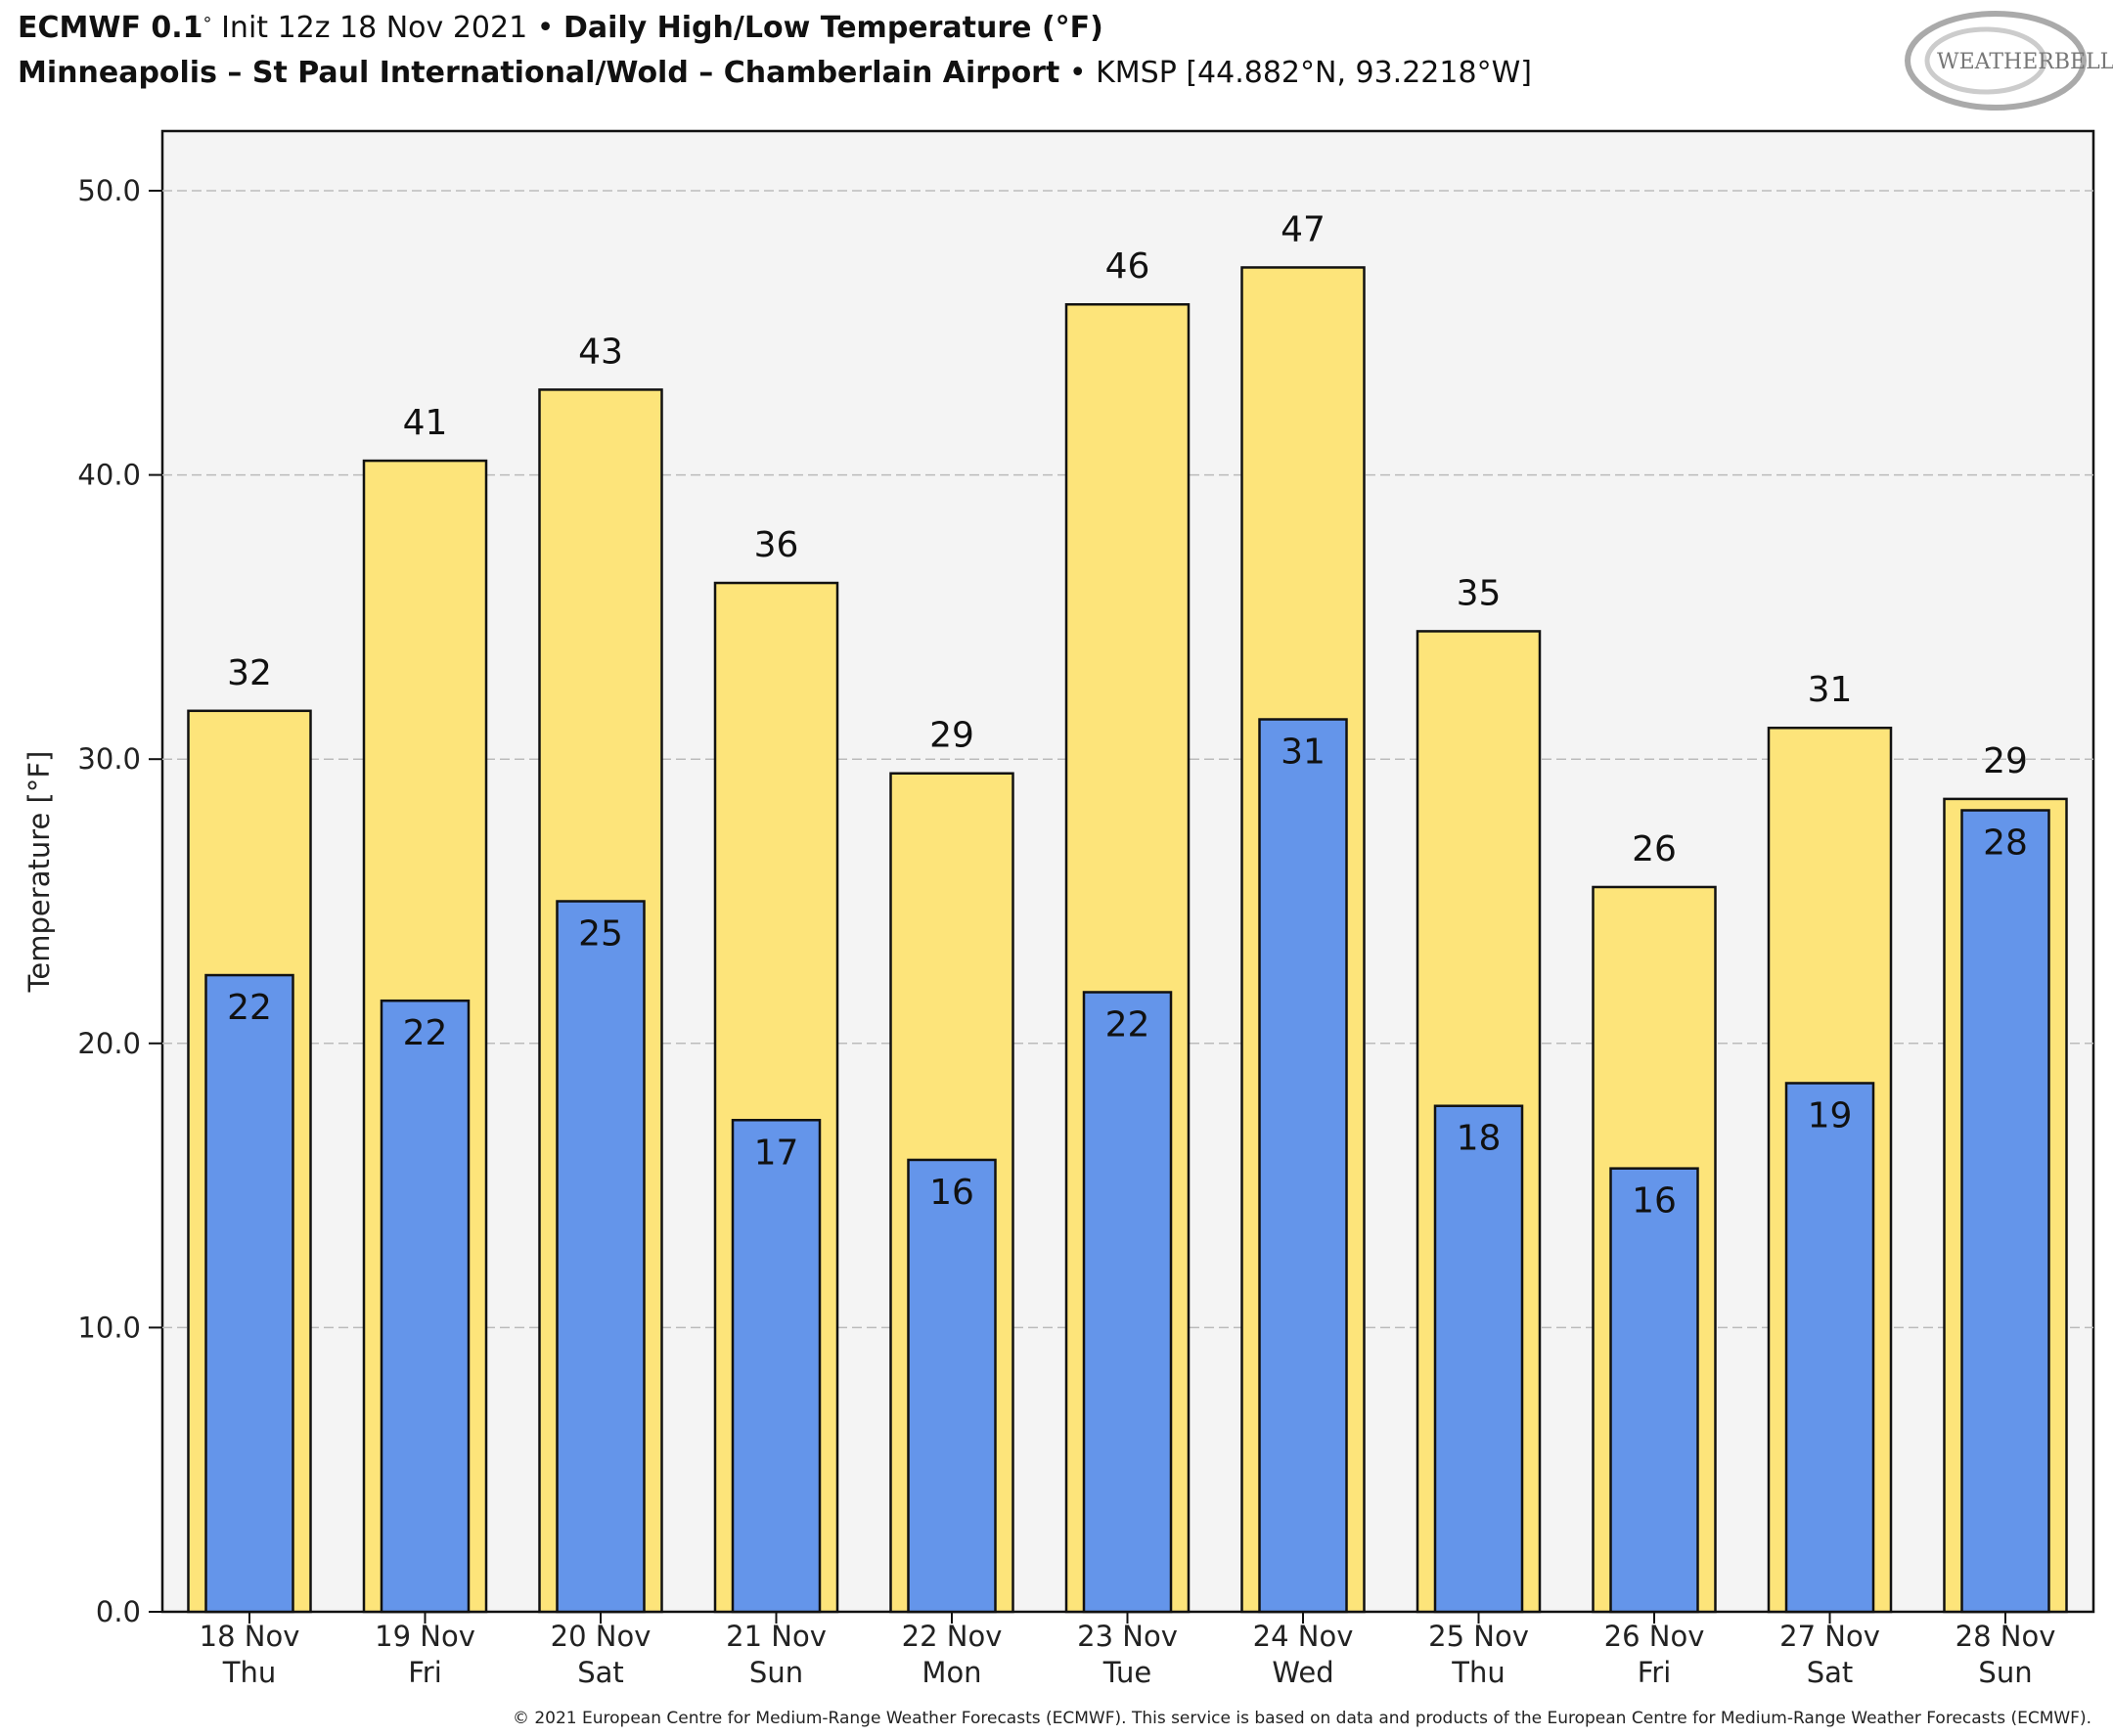 Image resolution: width=2113 pixels, height=1736 pixels. I want to click on high-value-label: 41, so click(425, 423).